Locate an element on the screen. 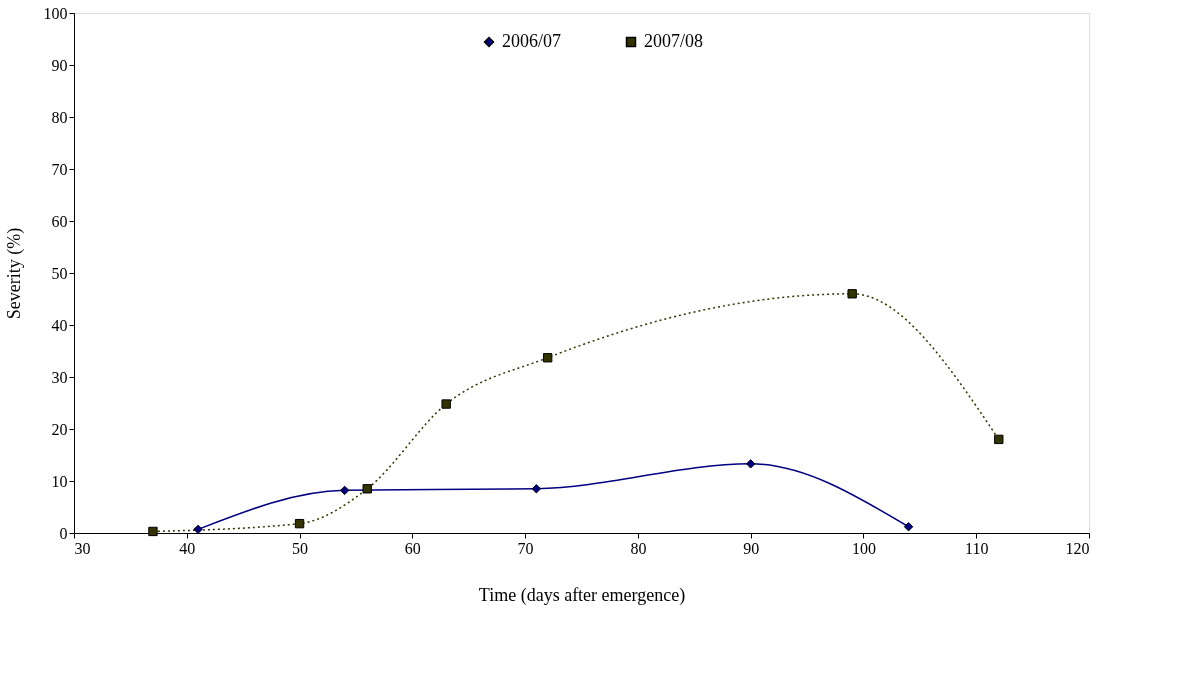 This screenshot has width=1203, height=681. y-tick-label: 50 is located at coordinates (59, 273).